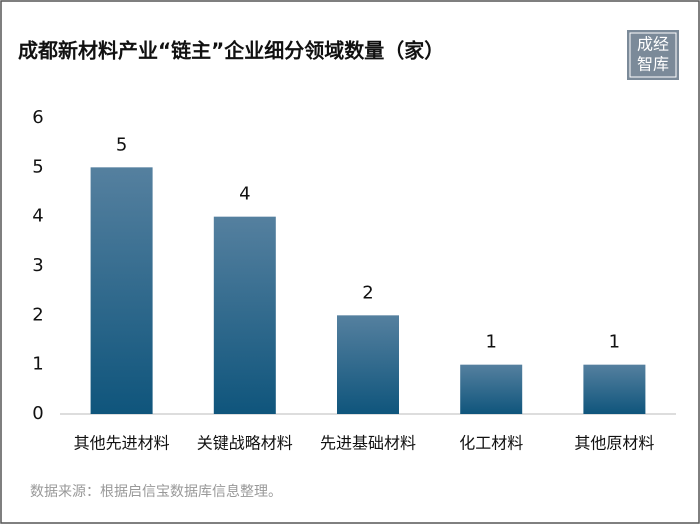 Image resolution: width=700 pixels, height=524 pixels. What do you see at coordinates (653, 44) in the screenshot?
I see `logo-text: 成经` at bounding box center [653, 44].